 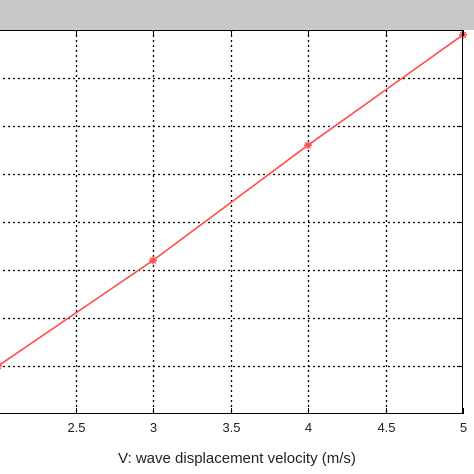 What do you see at coordinates (237, 15) in the screenshot?
I see `figure-top-band` at bounding box center [237, 15].